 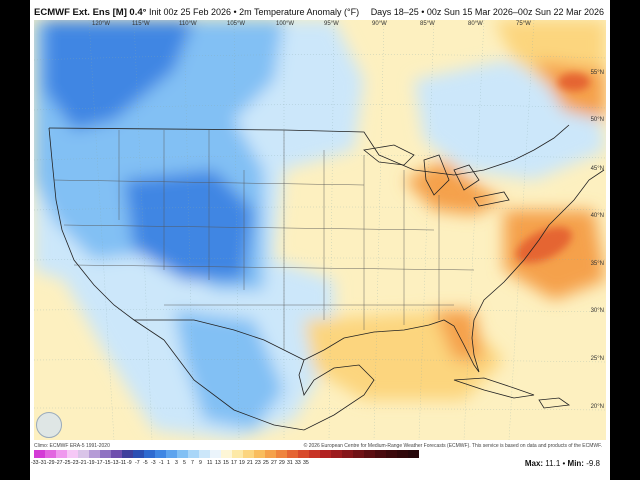 I want to click on colorbar-tick: -17, so click(x=99, y=463).